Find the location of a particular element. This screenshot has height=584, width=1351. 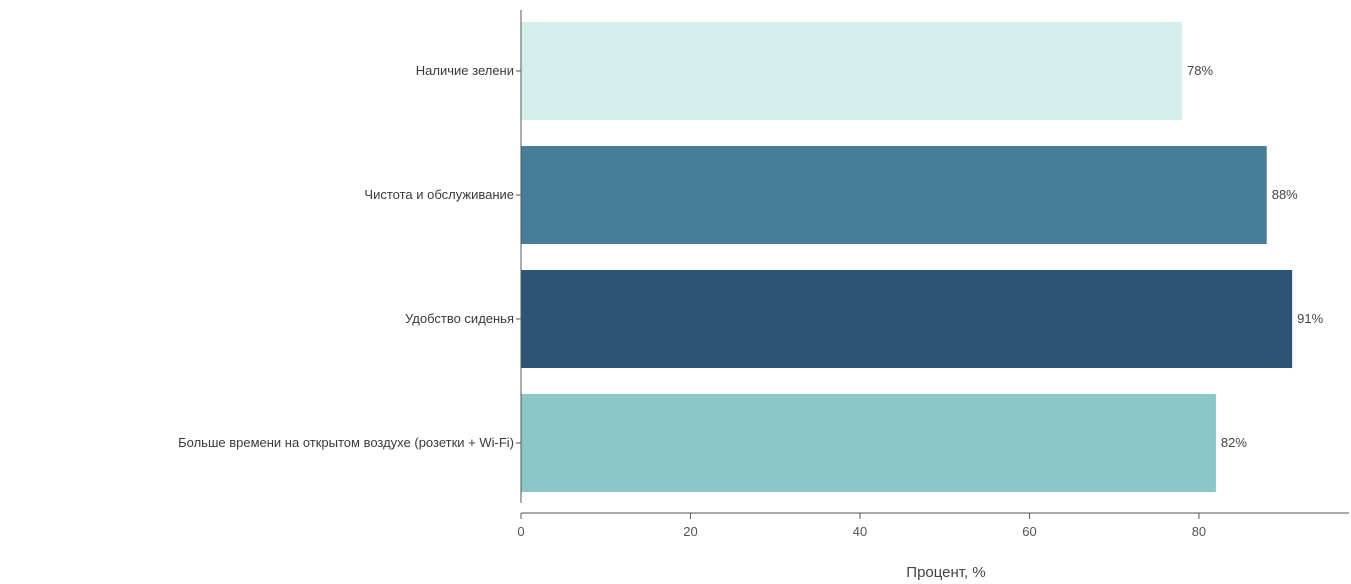

x-tick-label-0: 0 is located at coordinates (520, 531).